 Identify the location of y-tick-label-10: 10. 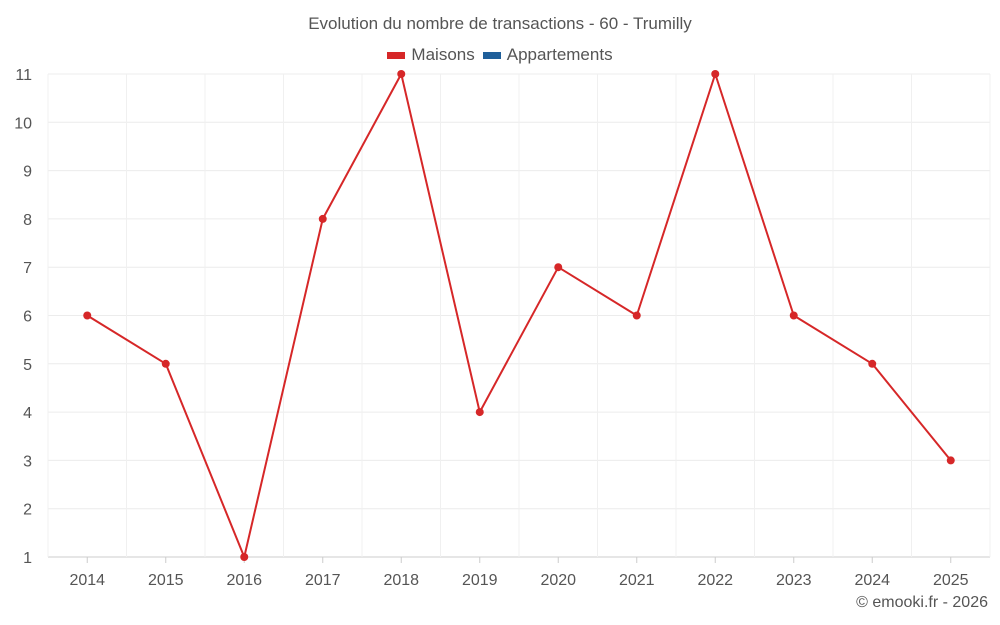
(23, 123).